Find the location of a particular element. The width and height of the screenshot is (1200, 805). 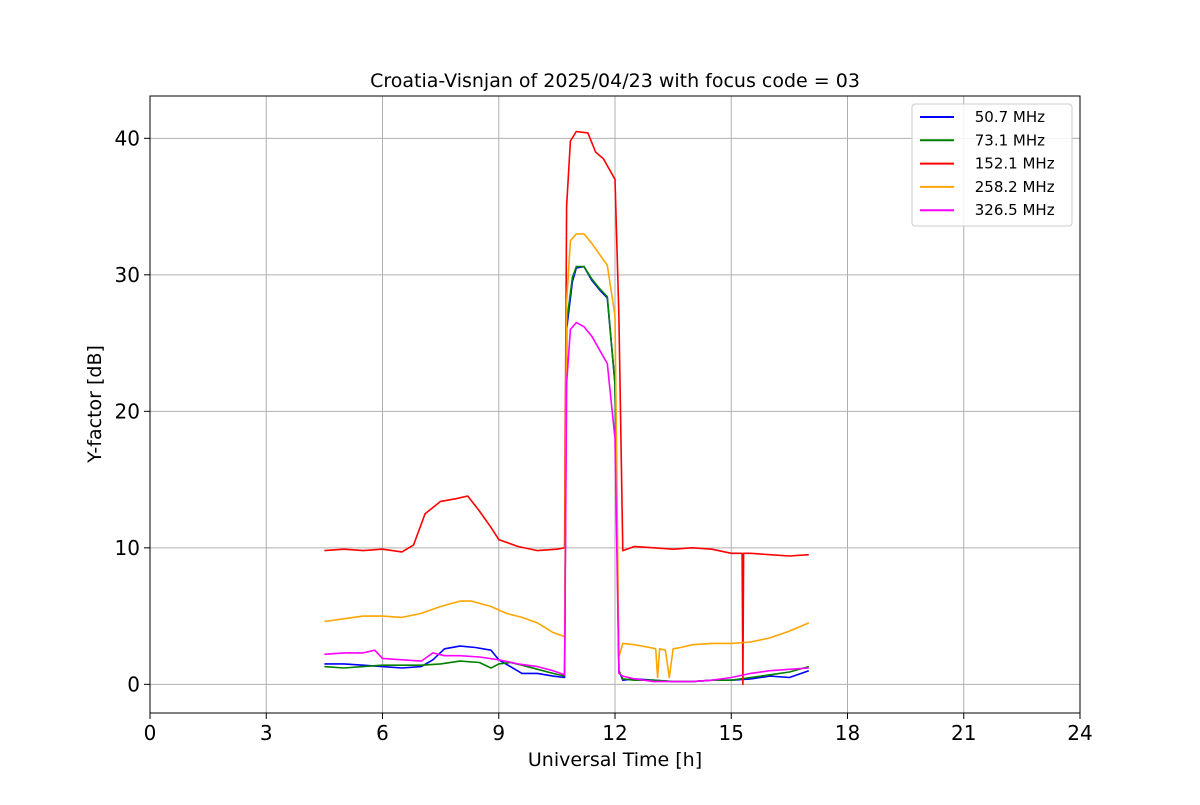

x-tick-label: 24 is located at coordinates (1079, 733).